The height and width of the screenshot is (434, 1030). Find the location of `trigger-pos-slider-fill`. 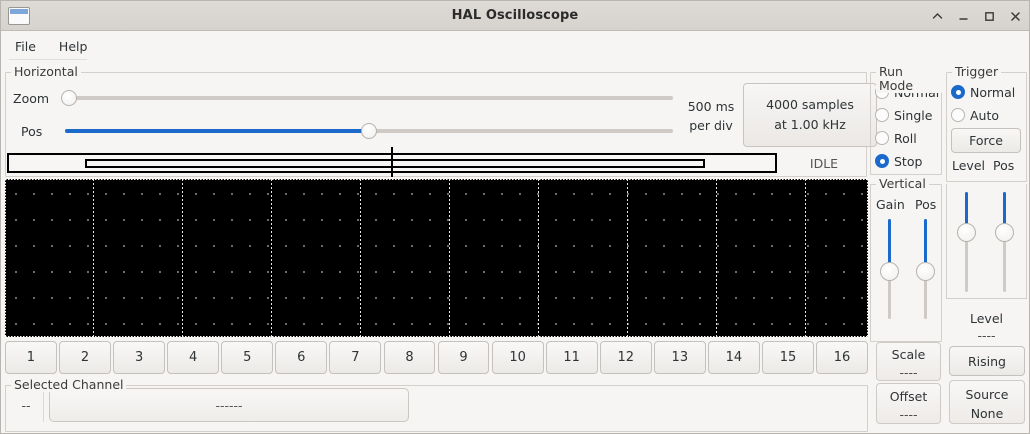

trigger-pos-slider-fill is located at coordinates (1004, 212).